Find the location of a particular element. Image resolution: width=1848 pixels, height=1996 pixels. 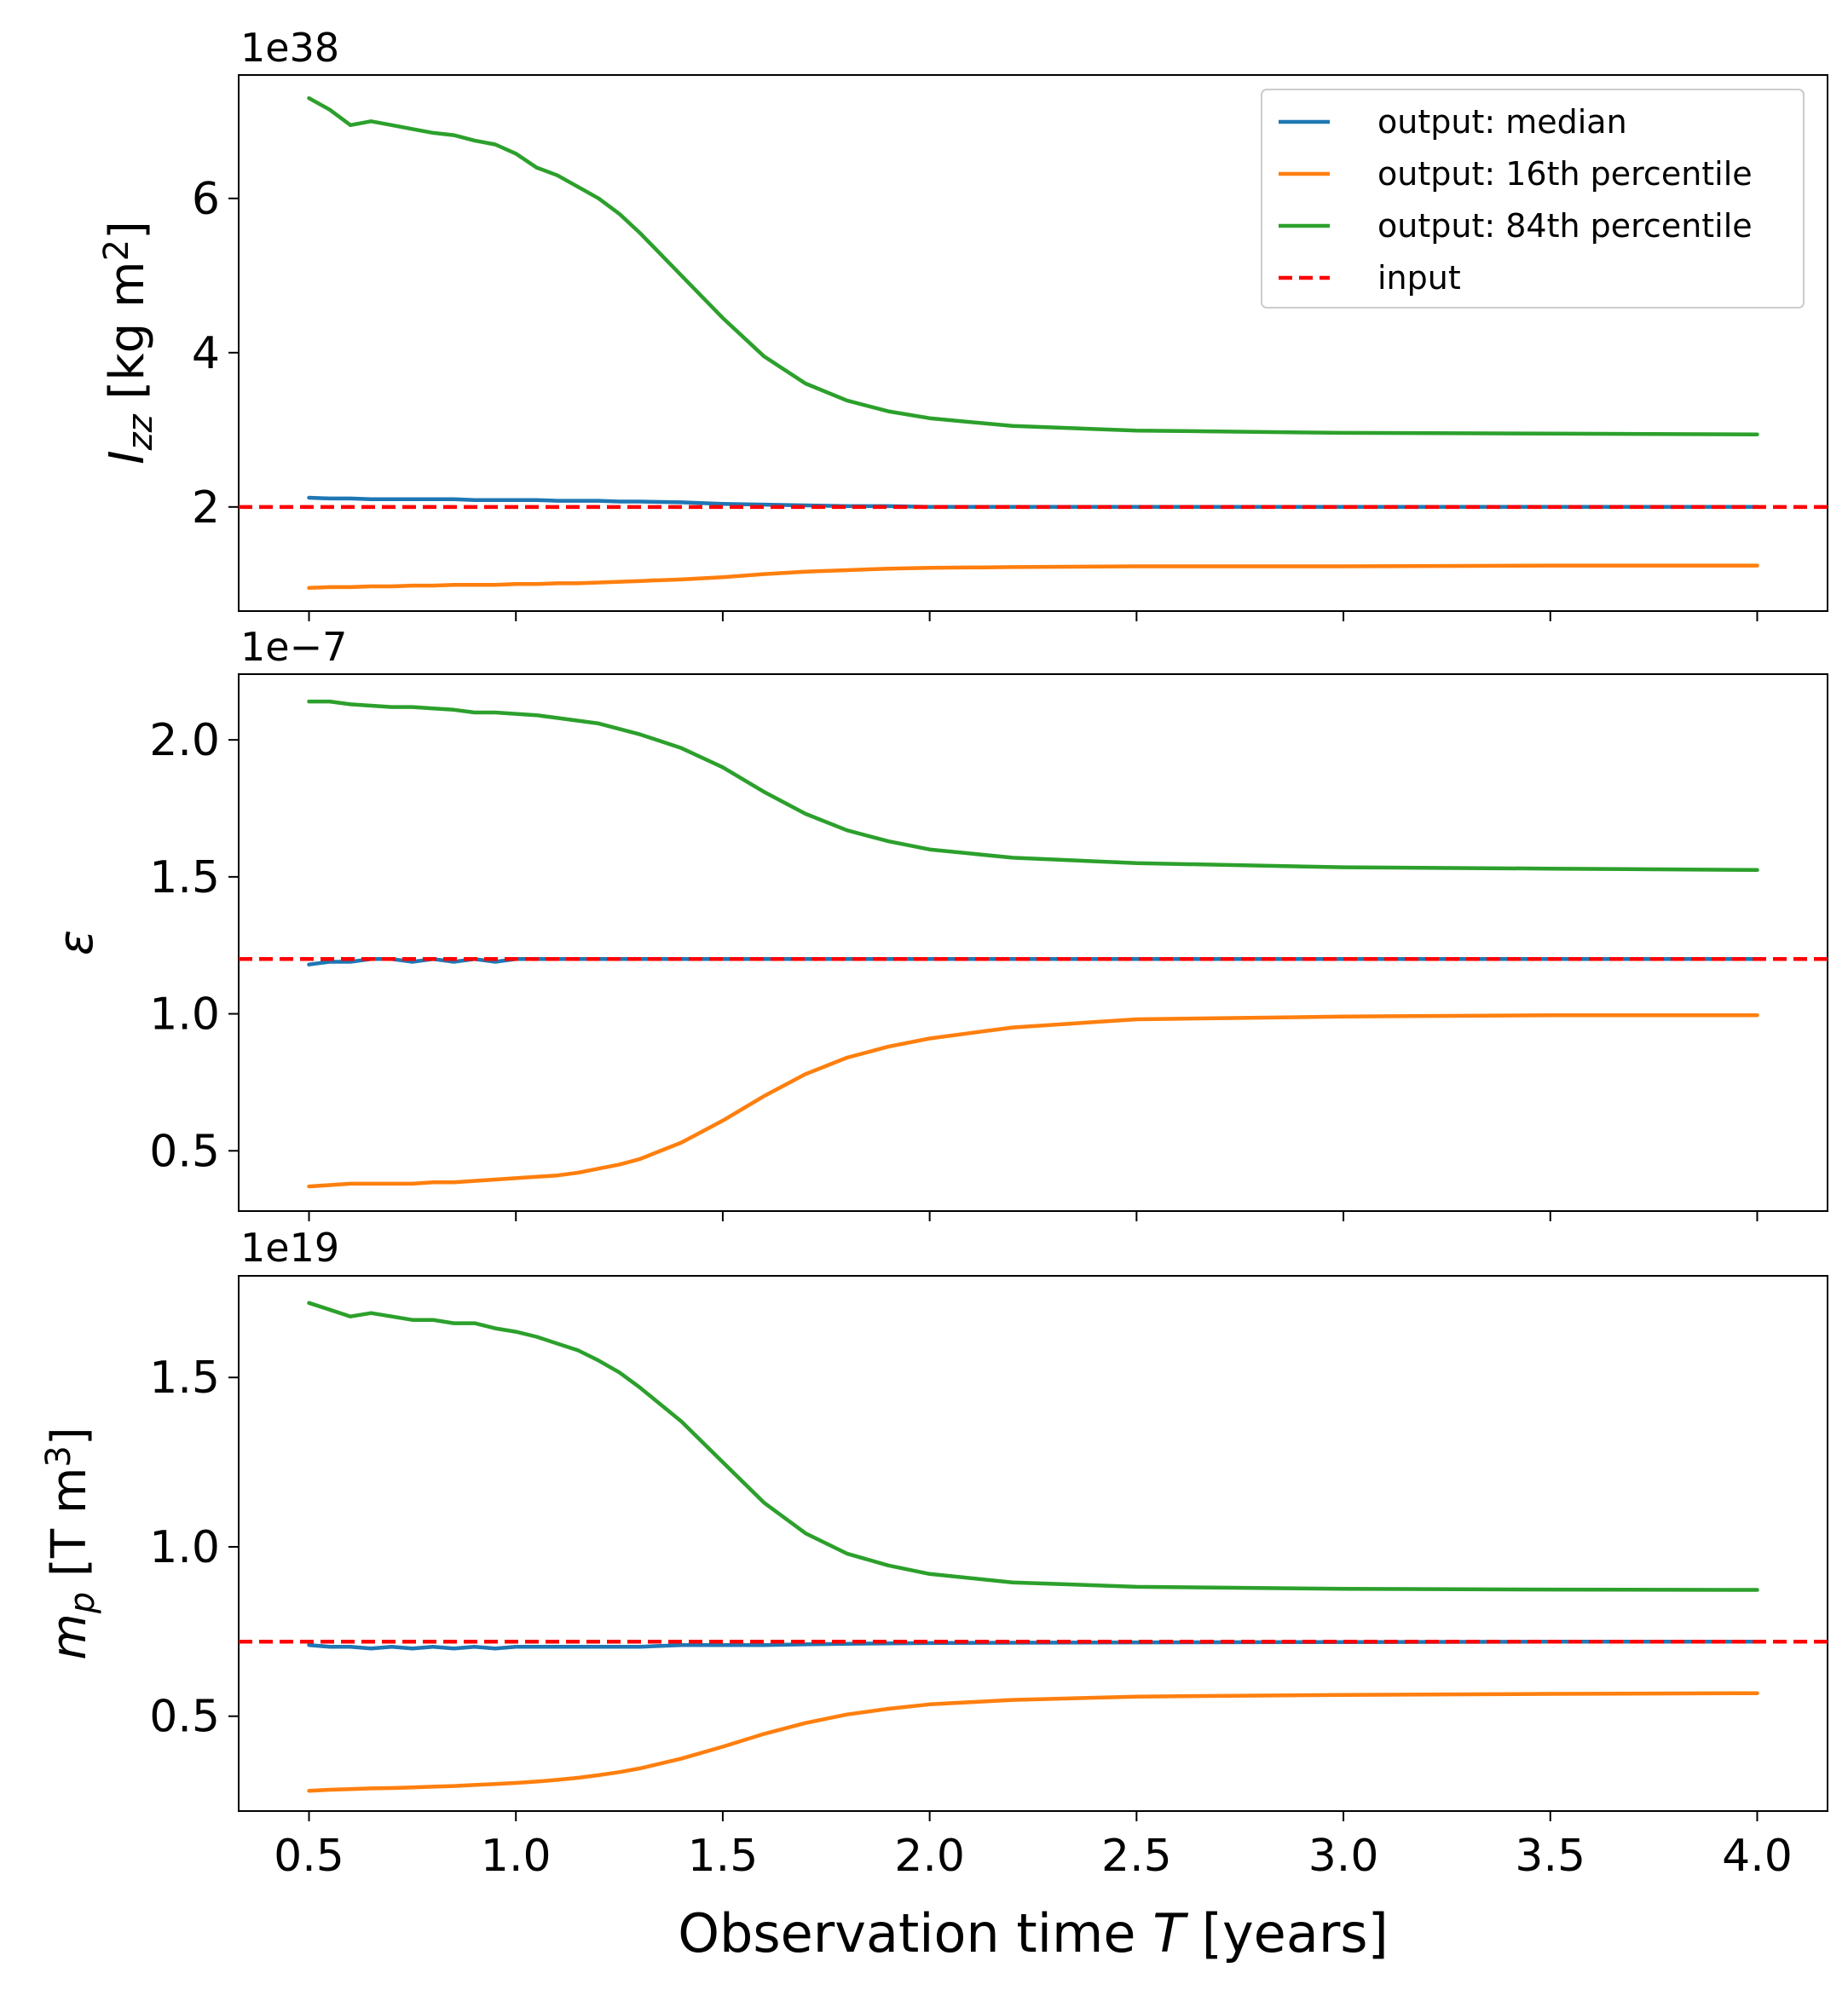

xlabel-suffix: [years] is located at coordinates (1287, 1933).